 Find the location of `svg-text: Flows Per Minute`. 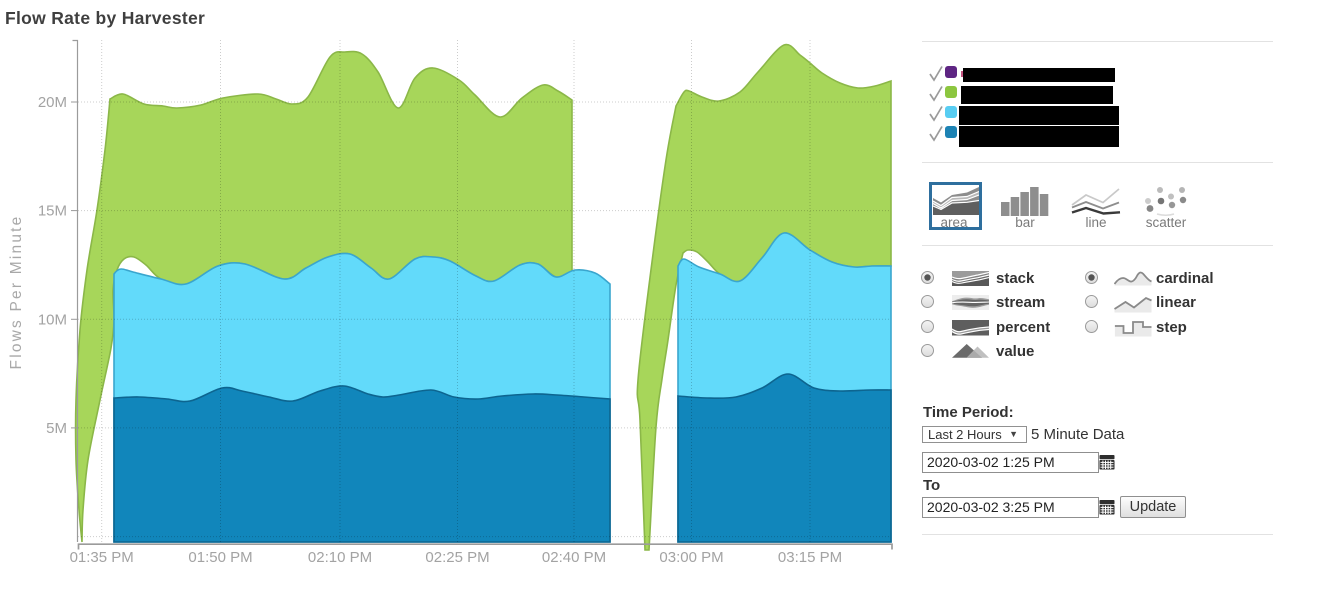

svg-text: Flows Per Minute is located at coordinates (16, 292).